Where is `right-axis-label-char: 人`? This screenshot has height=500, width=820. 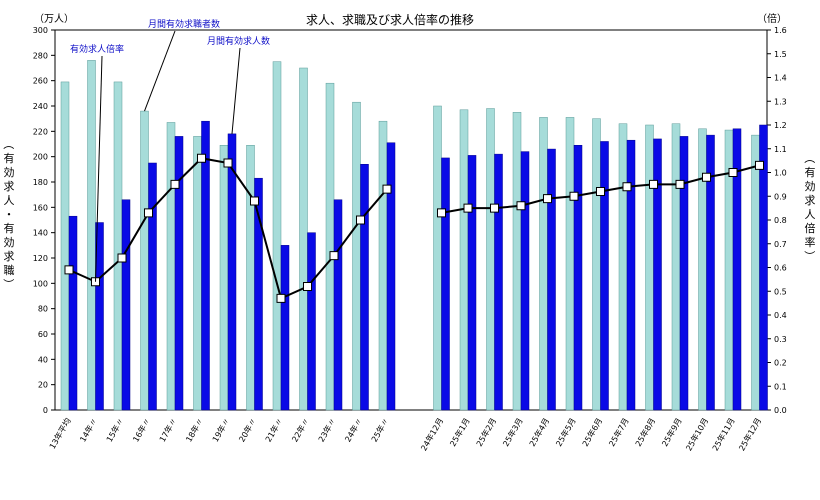 right-axis-label-char: 人 is located at coordinates (810, 214).